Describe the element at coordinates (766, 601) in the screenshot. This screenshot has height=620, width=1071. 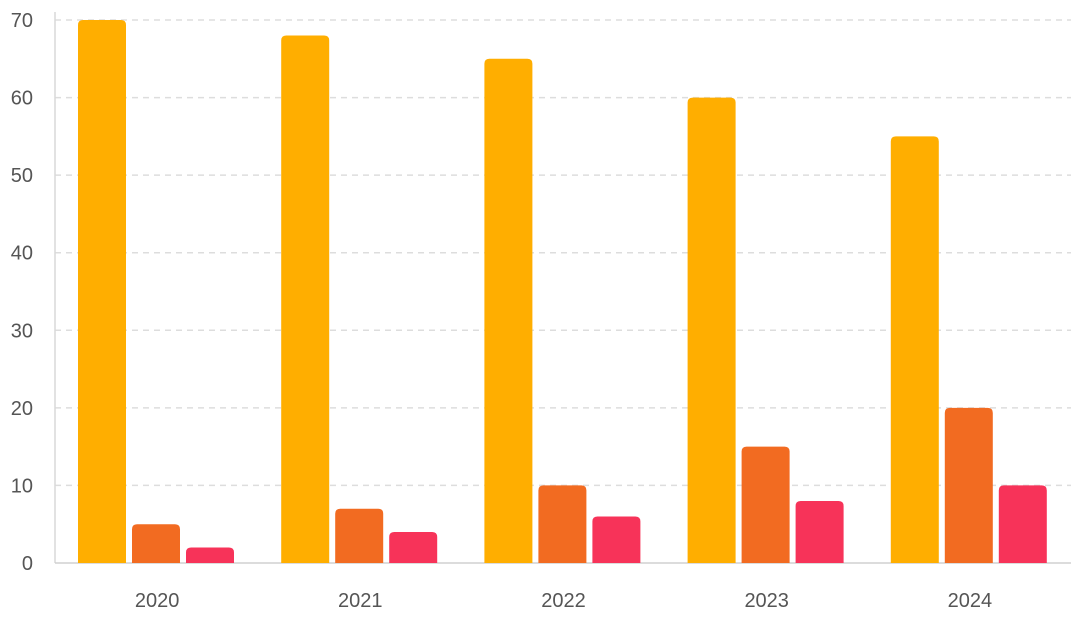
I see `x-tick-label: 2023` at that location.